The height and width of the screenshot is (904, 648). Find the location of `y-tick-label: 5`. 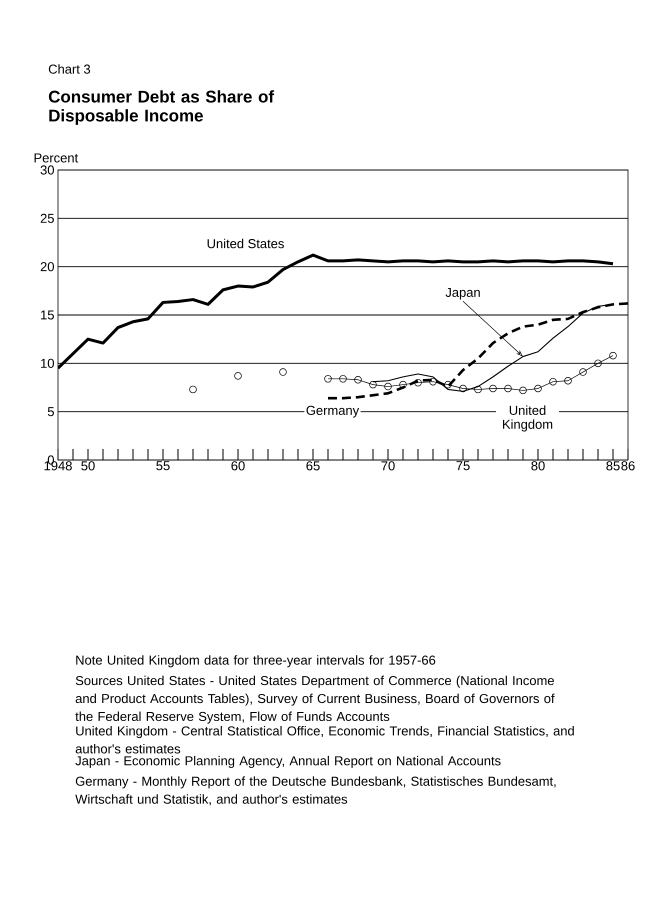

y-tick-label: 5 is located at coordinates (51, 411).